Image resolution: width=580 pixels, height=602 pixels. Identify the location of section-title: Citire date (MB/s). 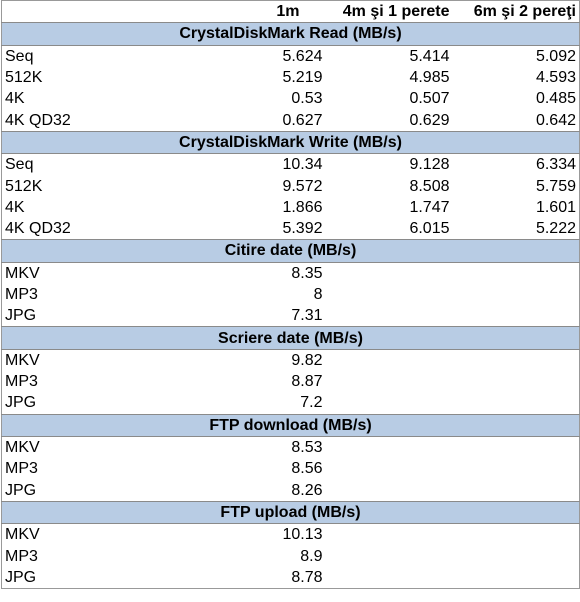
(290, 251).